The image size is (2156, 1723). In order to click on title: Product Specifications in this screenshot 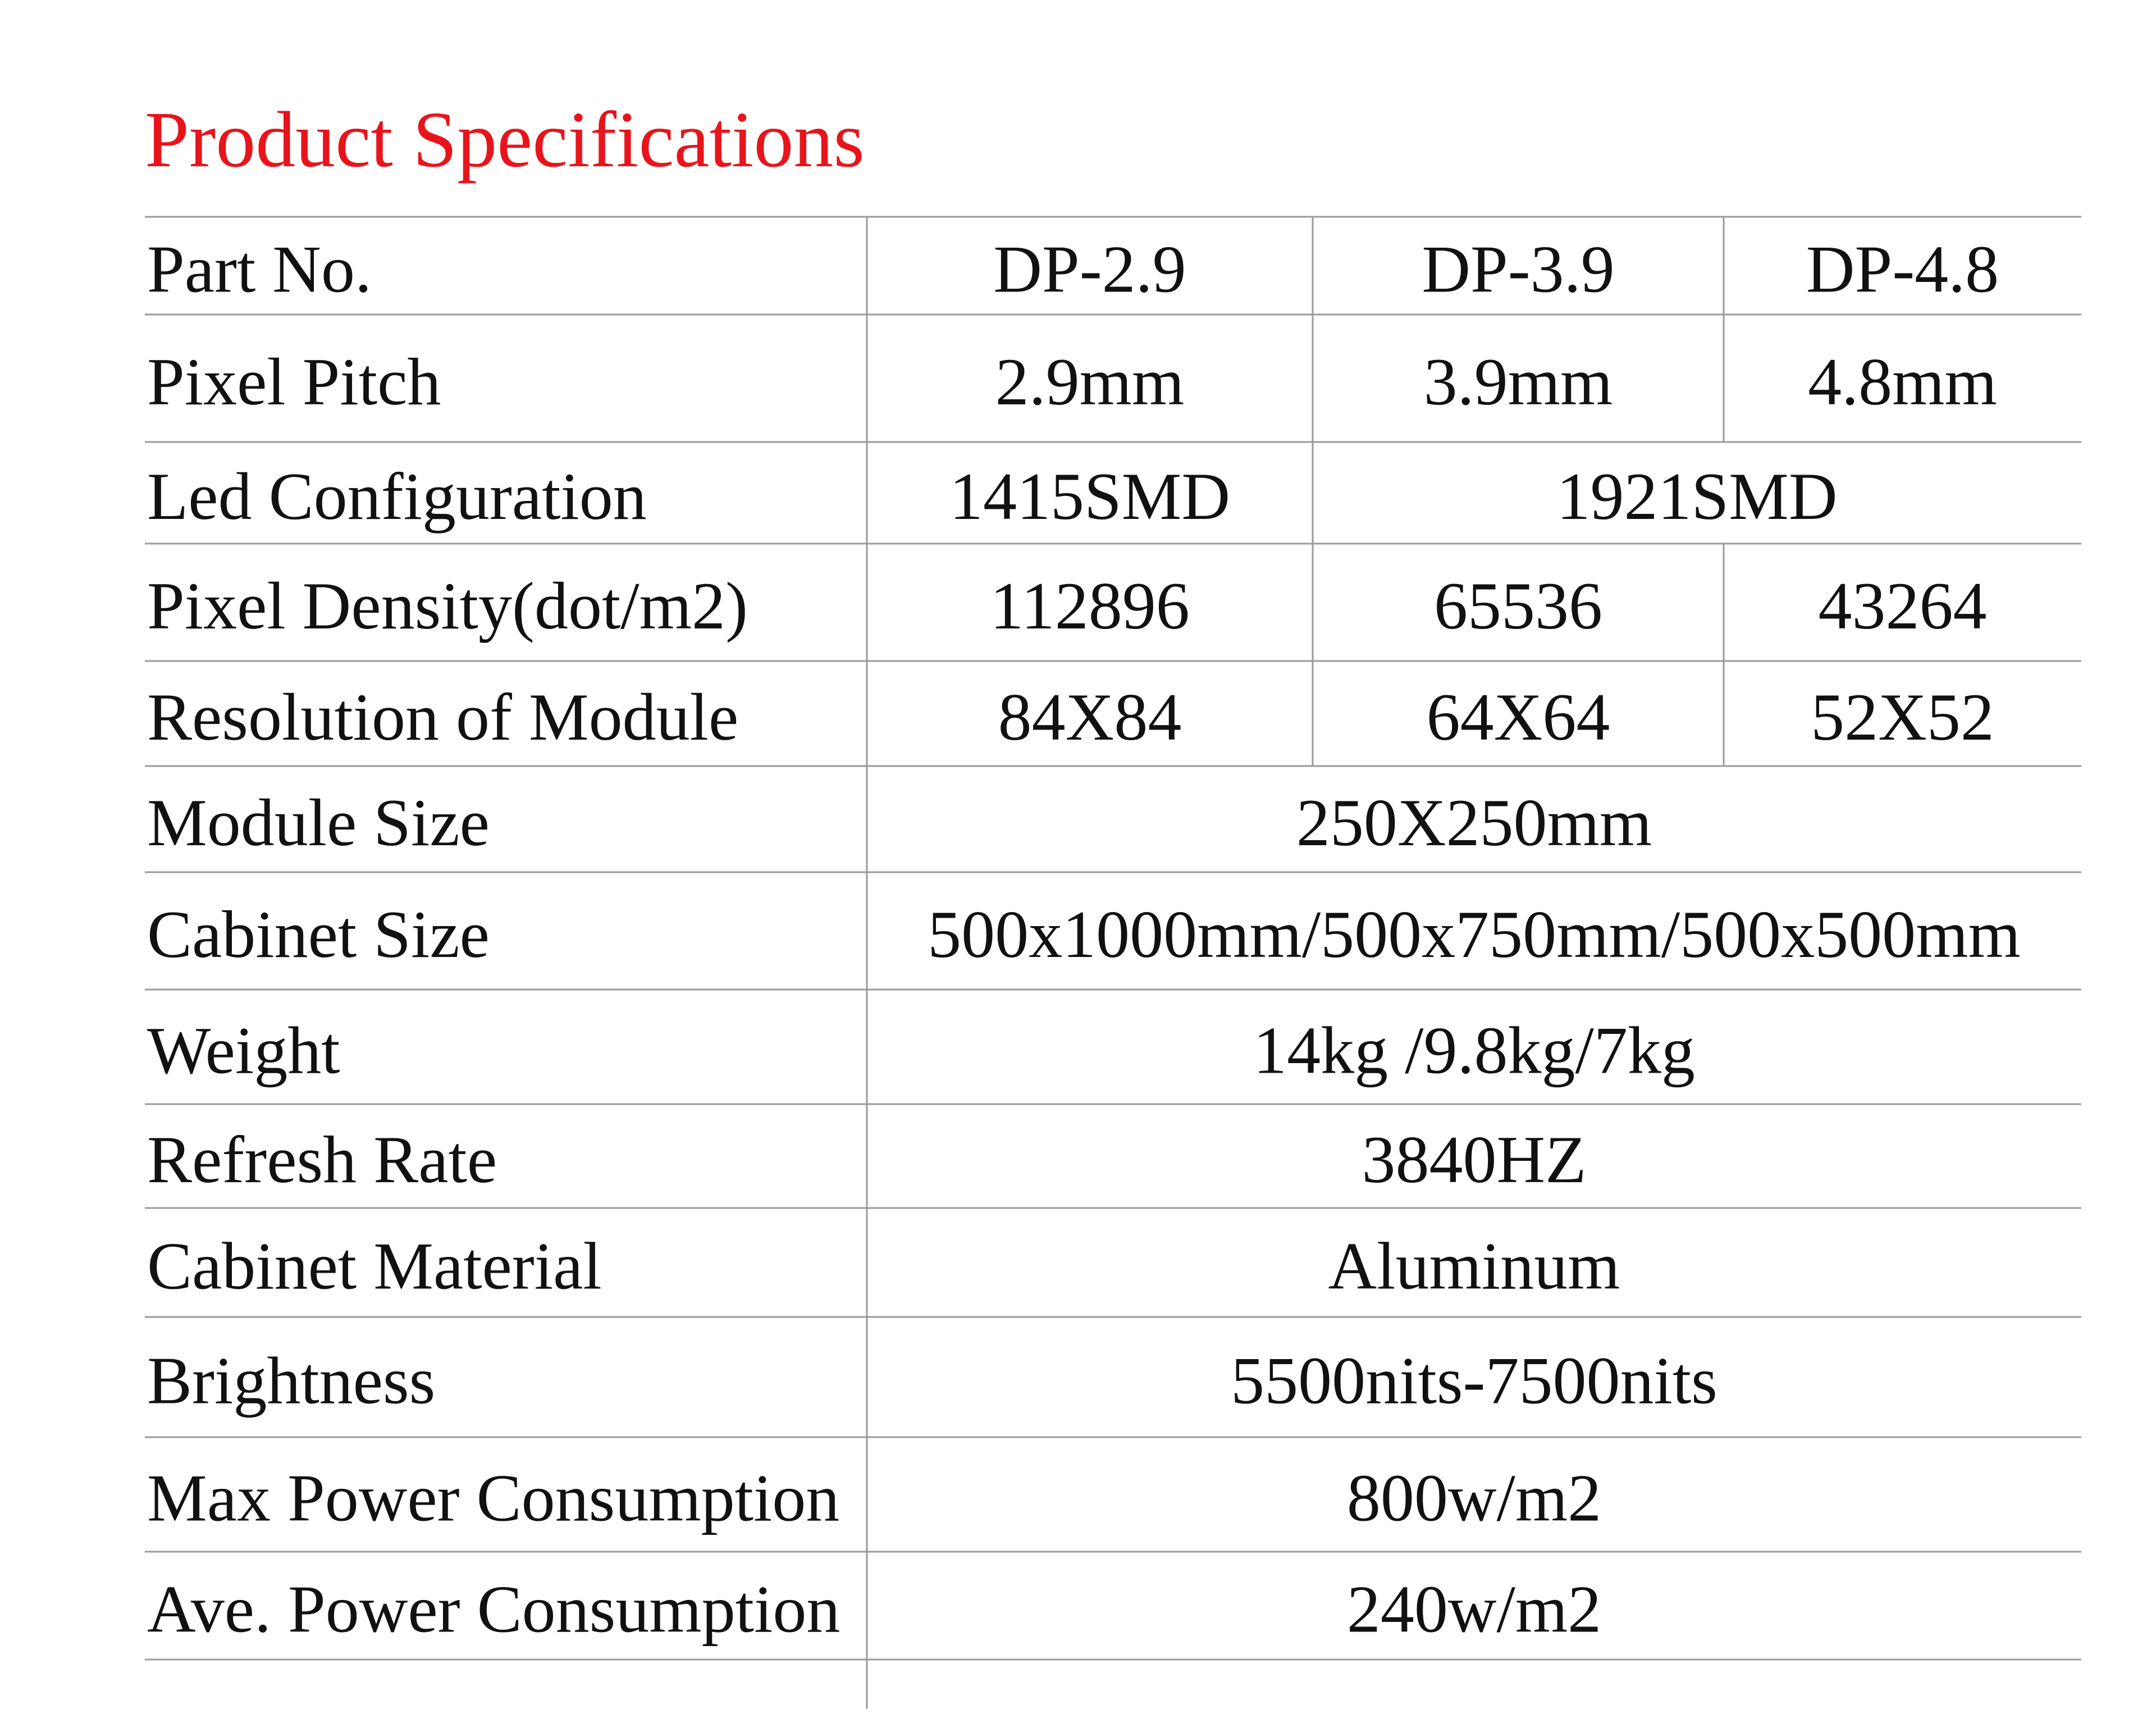, I will do `click(505, 139)`.